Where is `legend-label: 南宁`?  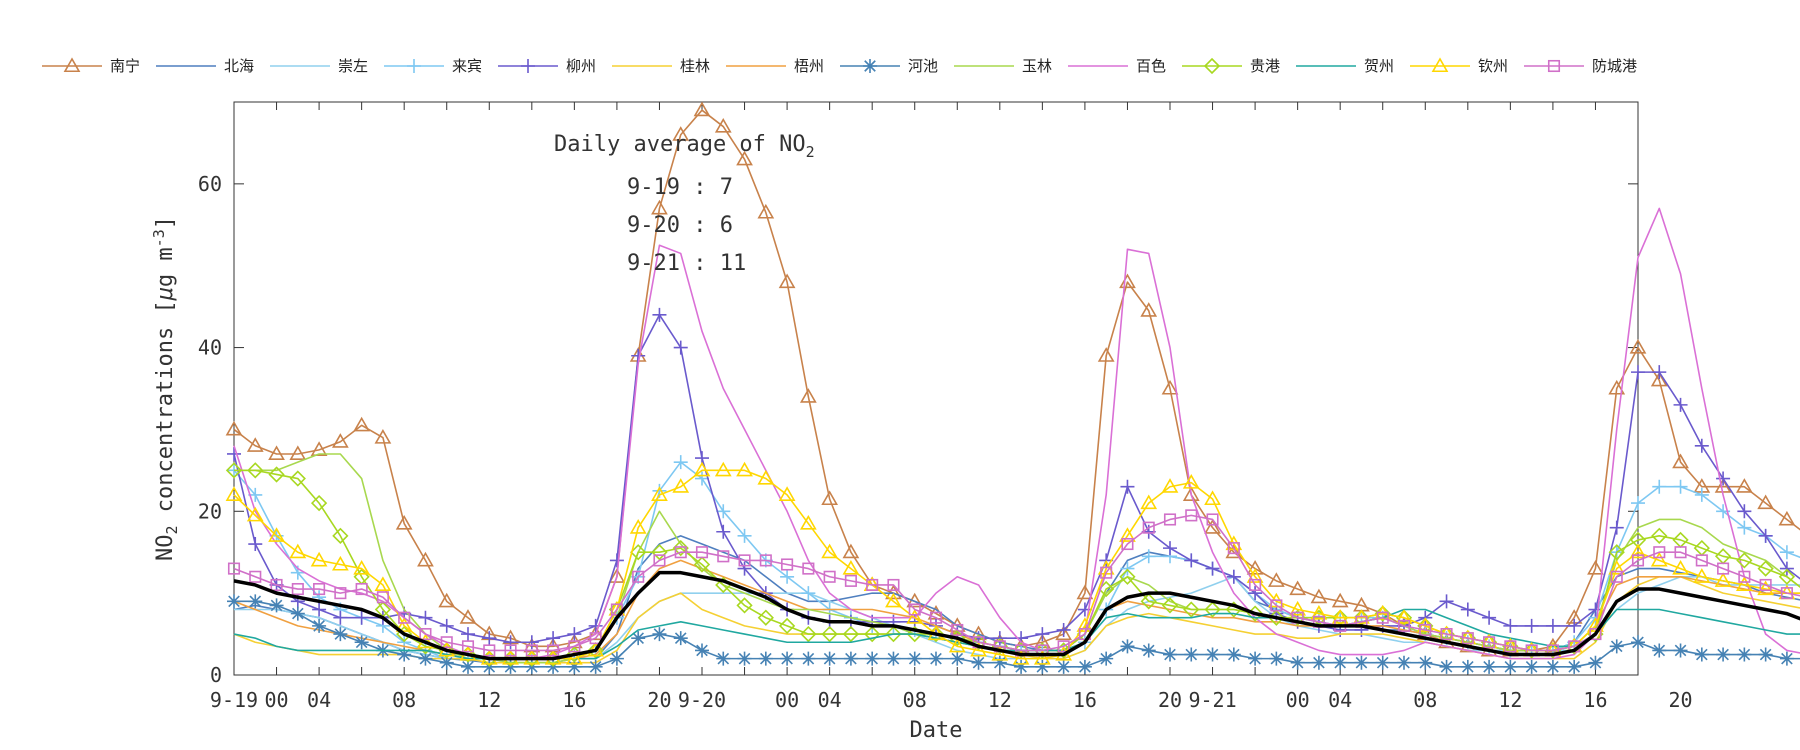 legend-label: 南宁 is located at coordinates (125, 66).